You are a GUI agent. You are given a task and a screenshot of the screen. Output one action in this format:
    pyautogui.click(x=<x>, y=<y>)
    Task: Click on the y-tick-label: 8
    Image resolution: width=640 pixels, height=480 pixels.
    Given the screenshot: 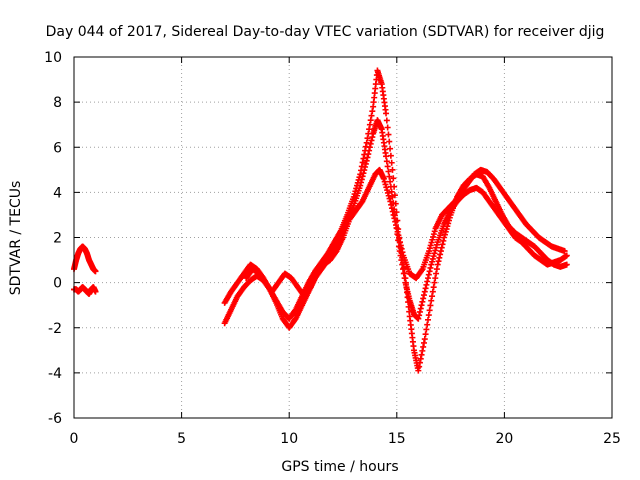 What is the action you would take?
    pyautogui.click(x=57, y=103)
    